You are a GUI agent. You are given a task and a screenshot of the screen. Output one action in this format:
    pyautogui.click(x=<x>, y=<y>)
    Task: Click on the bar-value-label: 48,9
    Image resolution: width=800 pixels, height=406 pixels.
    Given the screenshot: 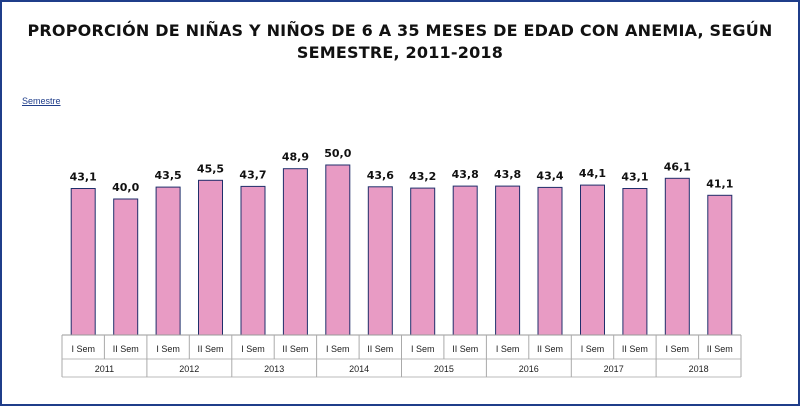 What is the action you would take?
    pyautogui.click(x=295, y=157)
    